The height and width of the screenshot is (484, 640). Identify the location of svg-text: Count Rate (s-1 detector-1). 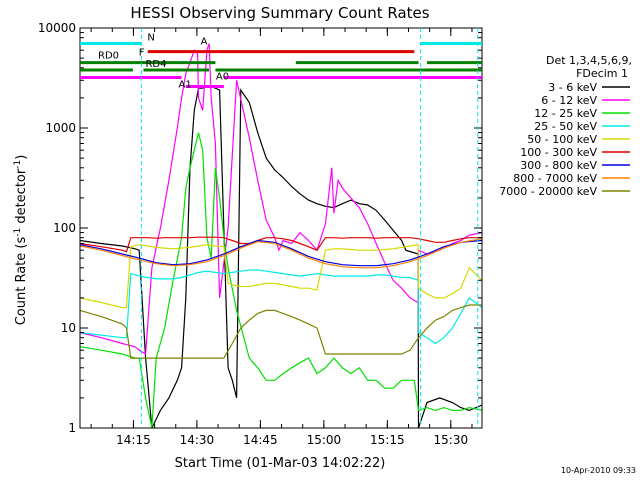
(21, 240).